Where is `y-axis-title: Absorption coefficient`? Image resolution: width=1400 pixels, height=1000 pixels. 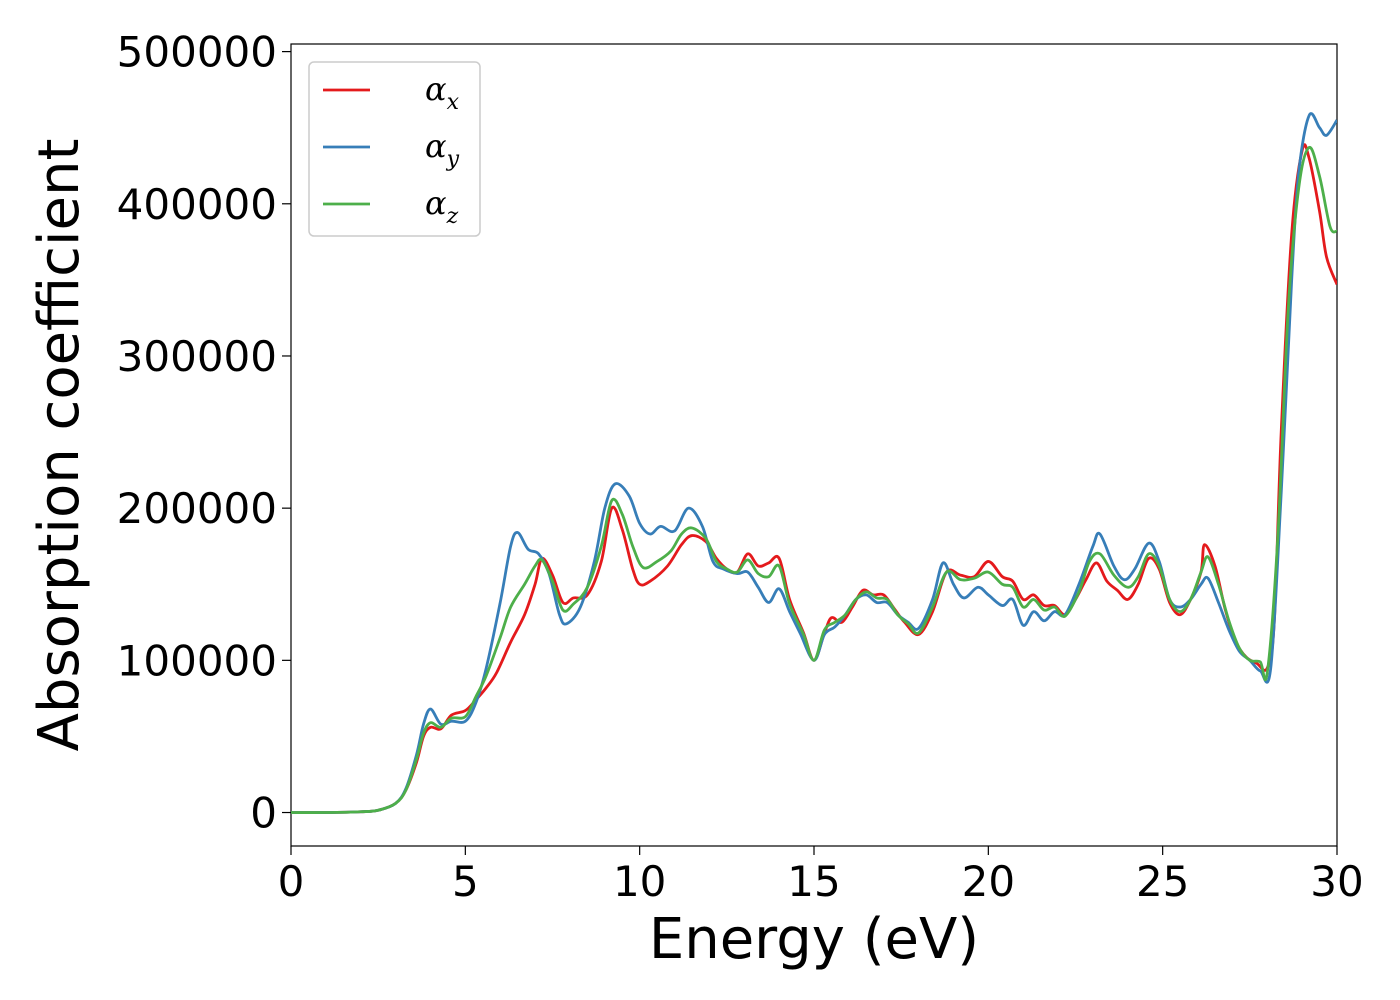
y-axis-title: Absorption coefficient is located at coordinates (59, 445).